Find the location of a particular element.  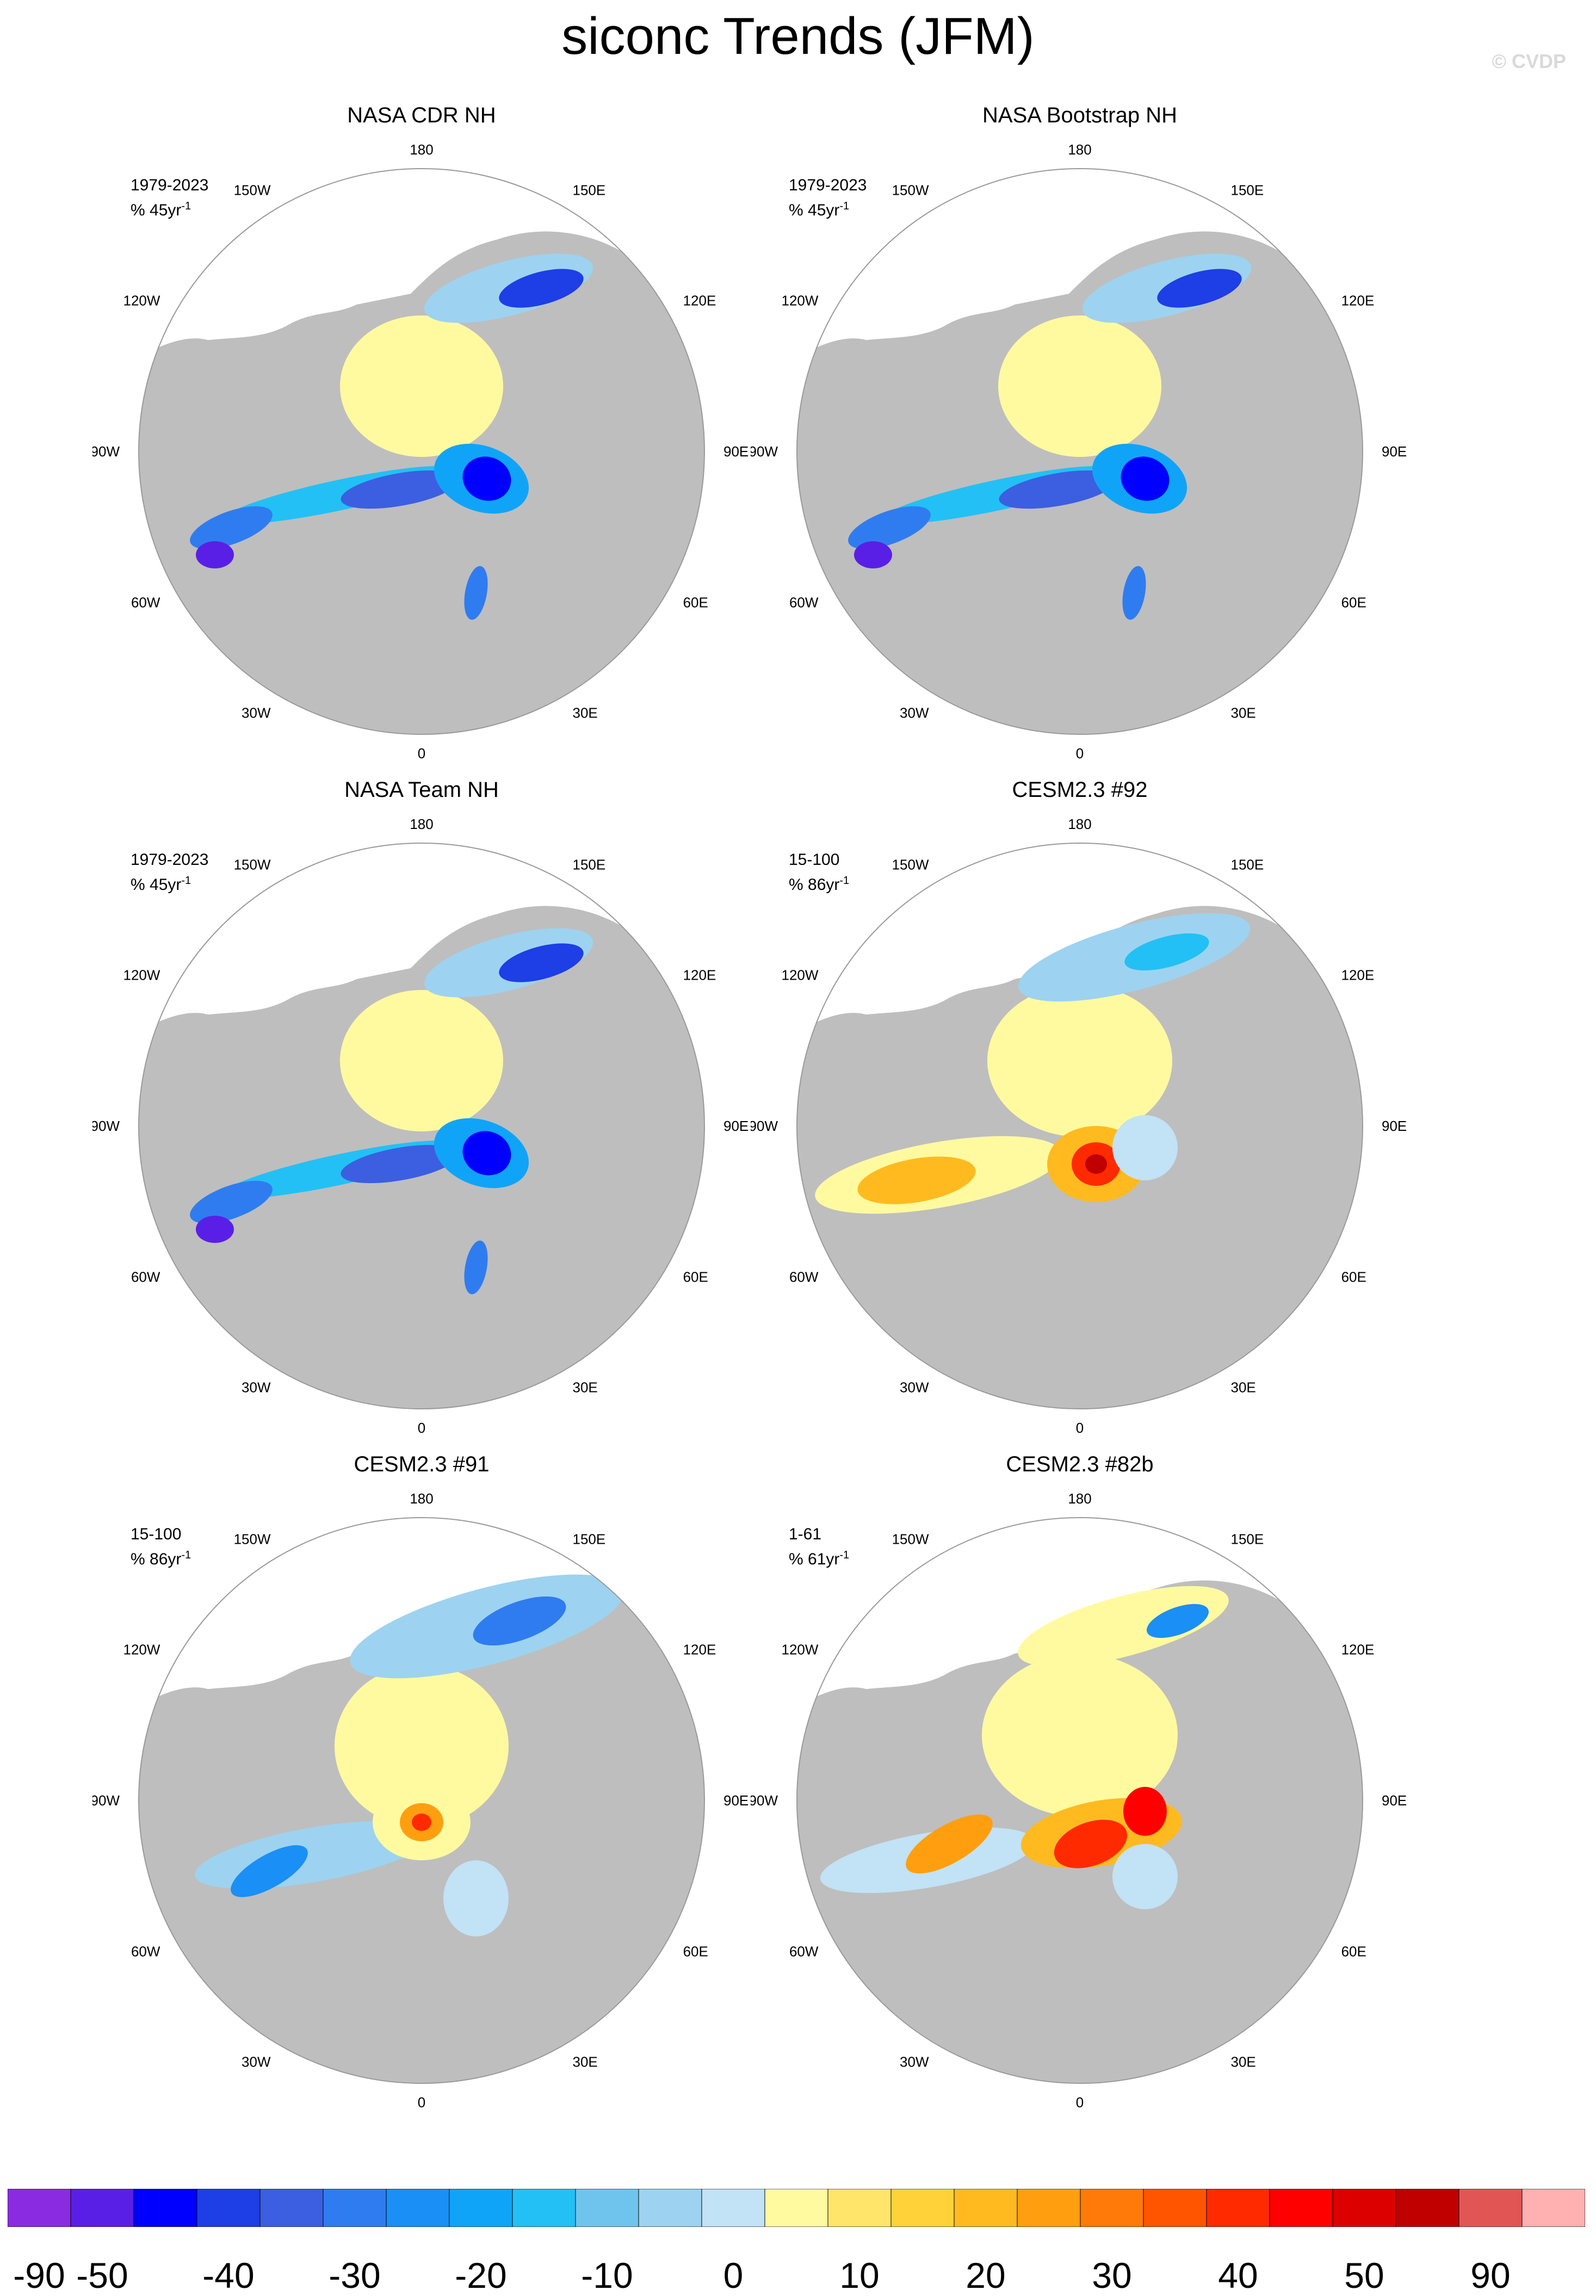

colorbar-tick-label: -20 is located at coordinates (481, 2275).